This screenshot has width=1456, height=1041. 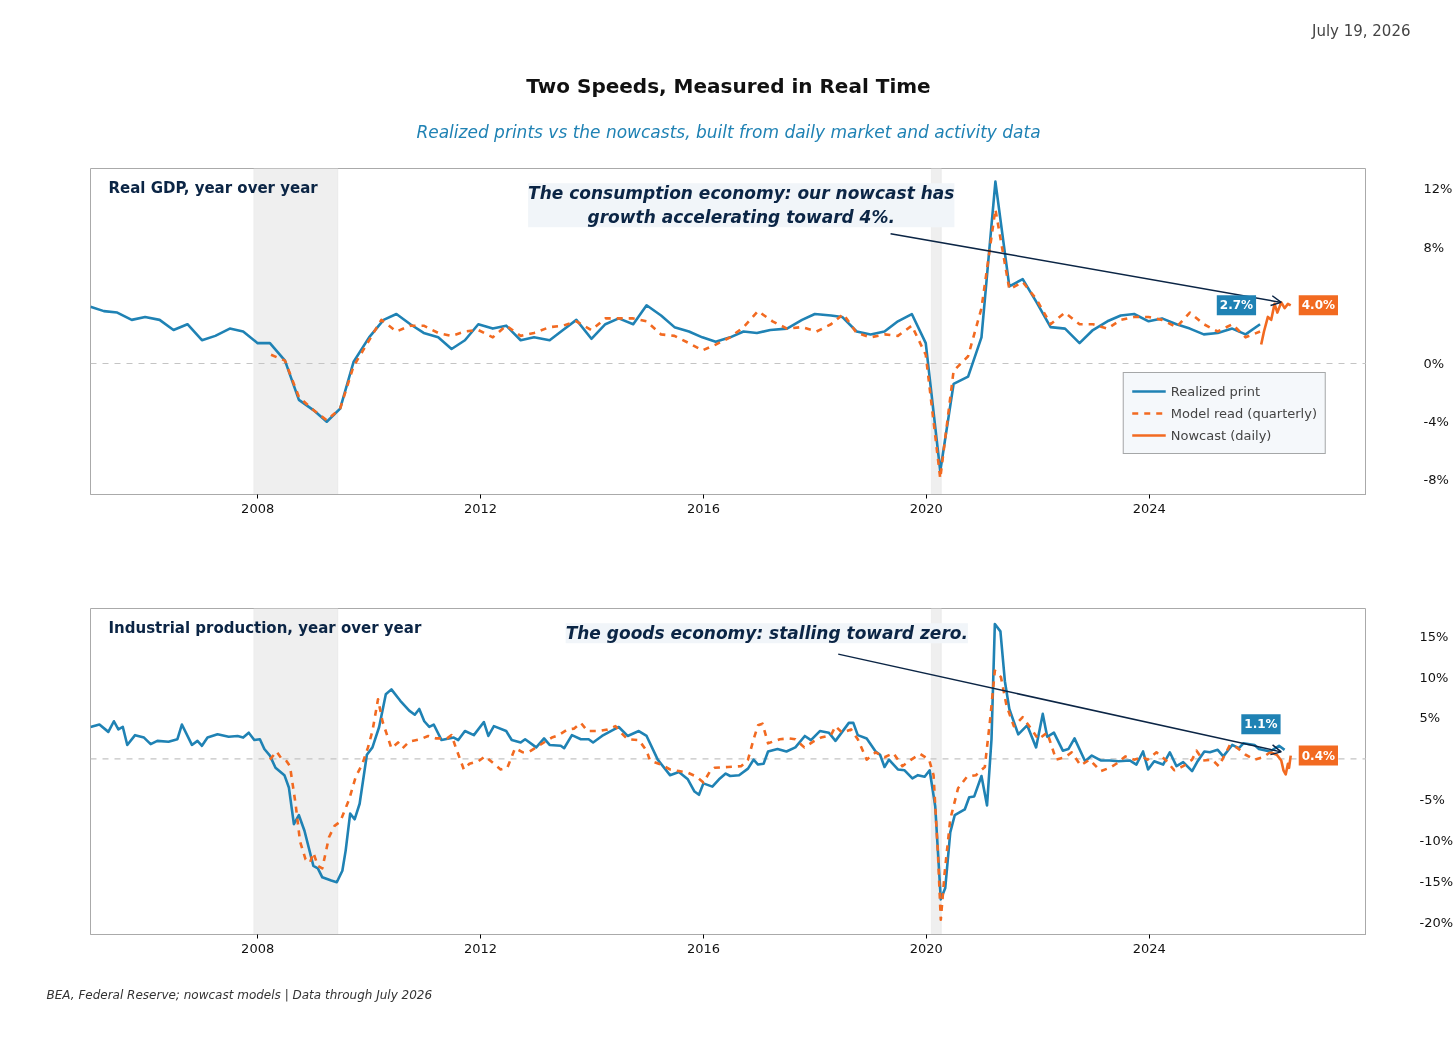 I want to click on y-tick-label: -8%, so click(x=1436, y=480).